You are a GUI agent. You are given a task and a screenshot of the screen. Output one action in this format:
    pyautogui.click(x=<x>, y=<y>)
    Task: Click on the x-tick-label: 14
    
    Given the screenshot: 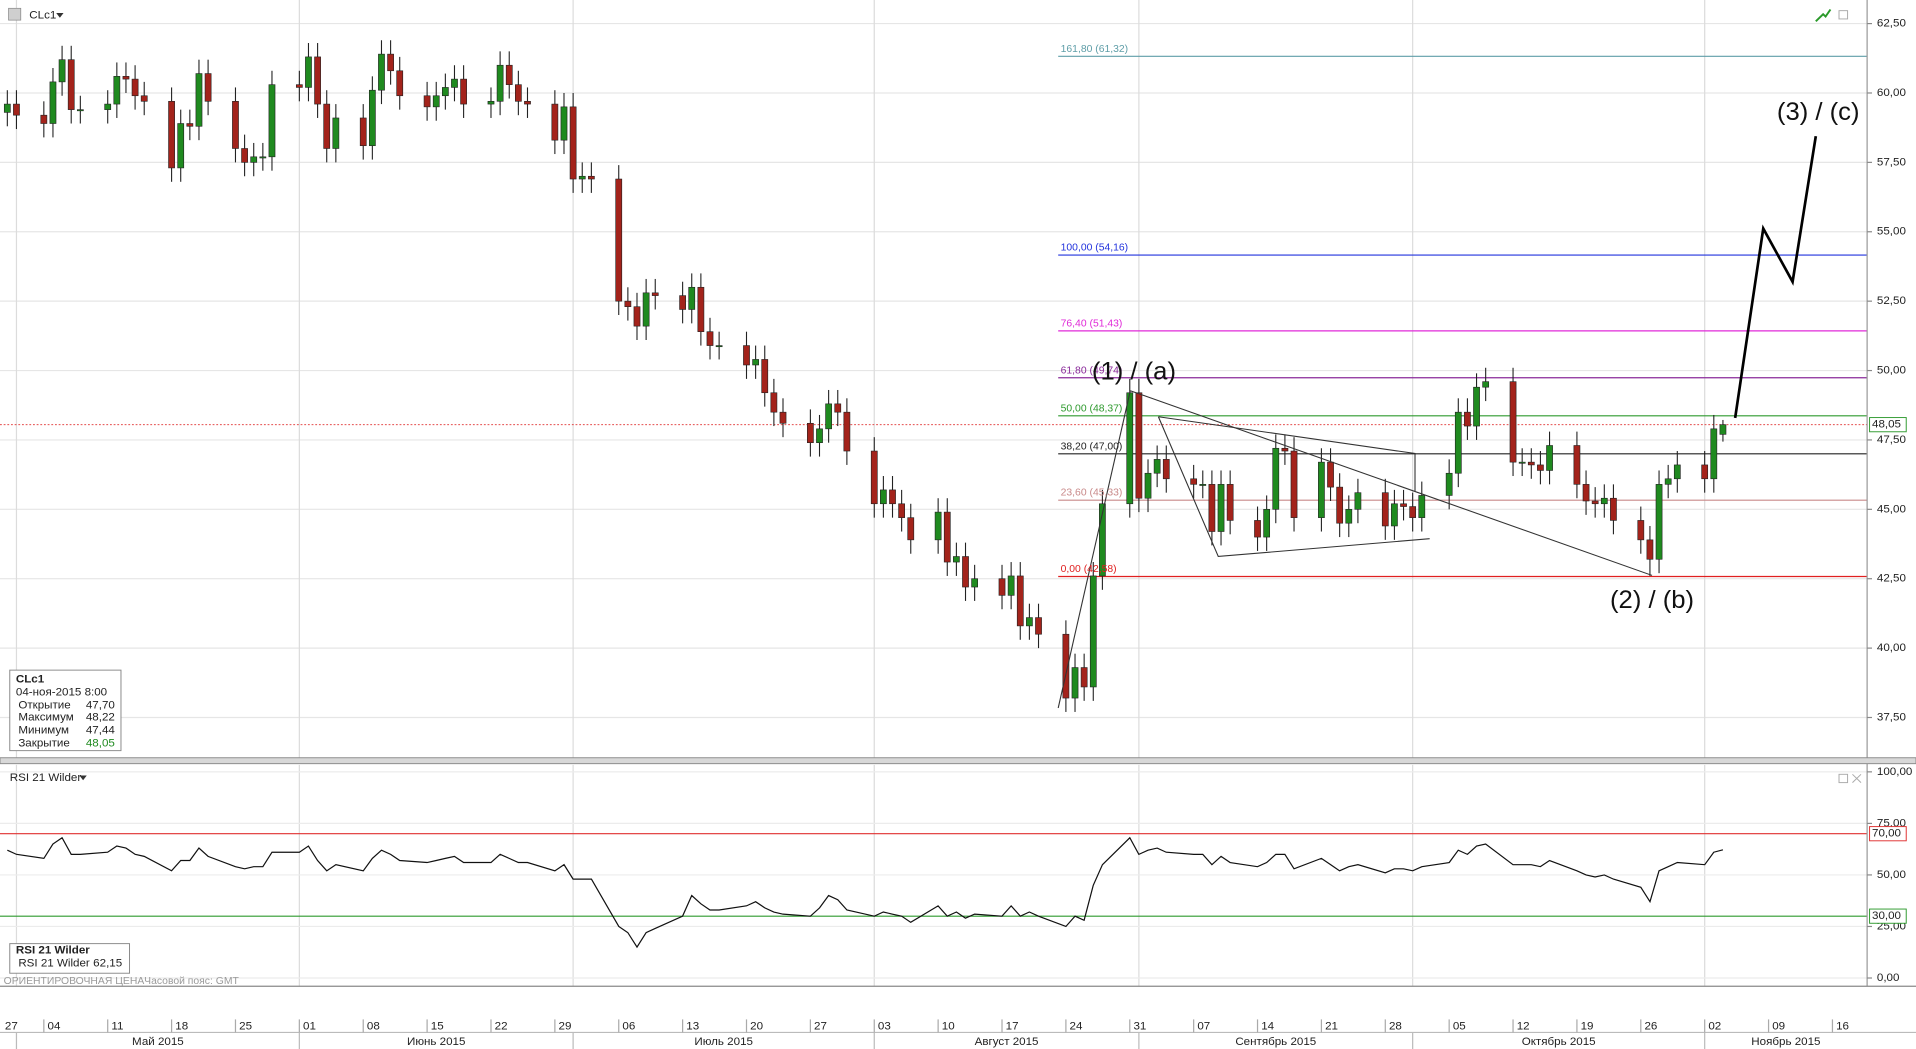 What is the action you would take?
    pyautogui.click(x=1268, y=1027)
    